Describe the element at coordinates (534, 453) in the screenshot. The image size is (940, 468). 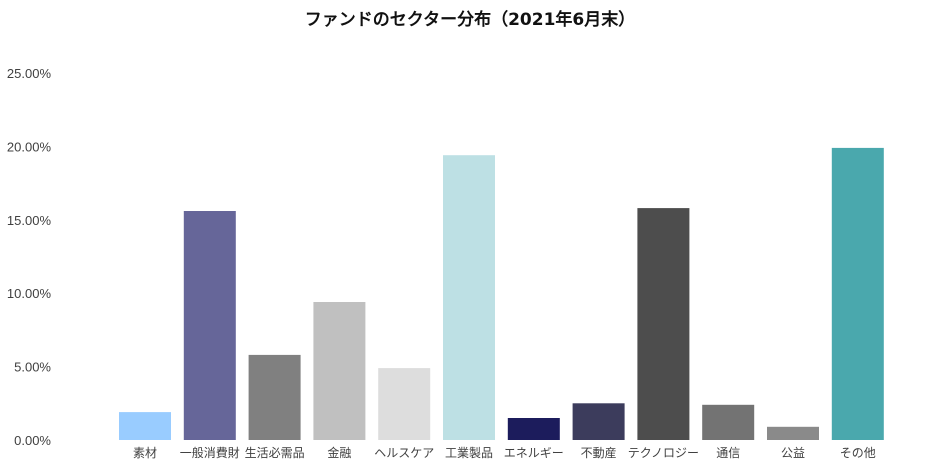
I see `x-tick-label: エネルギー` at that location.